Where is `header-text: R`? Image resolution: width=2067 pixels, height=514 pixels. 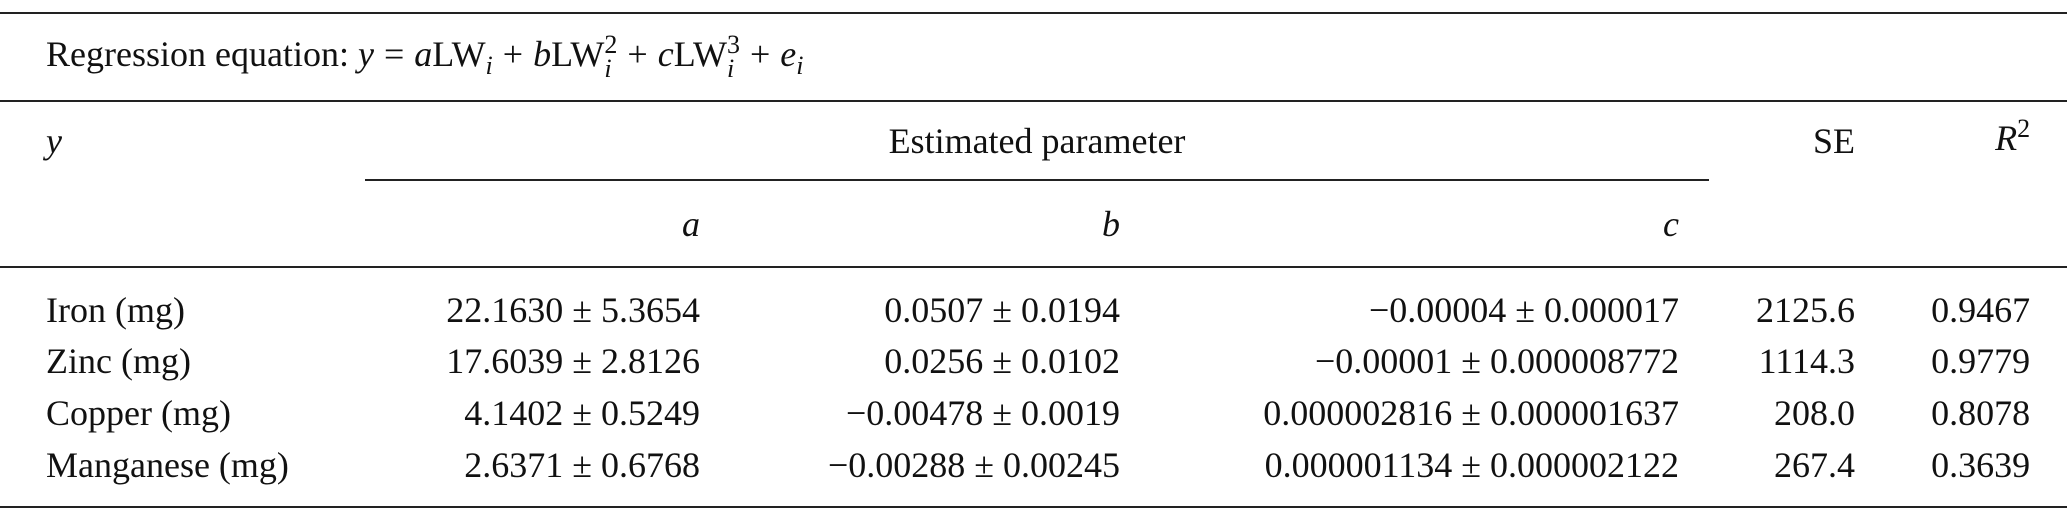 header-text: R is located at coordinates (2006, 138).